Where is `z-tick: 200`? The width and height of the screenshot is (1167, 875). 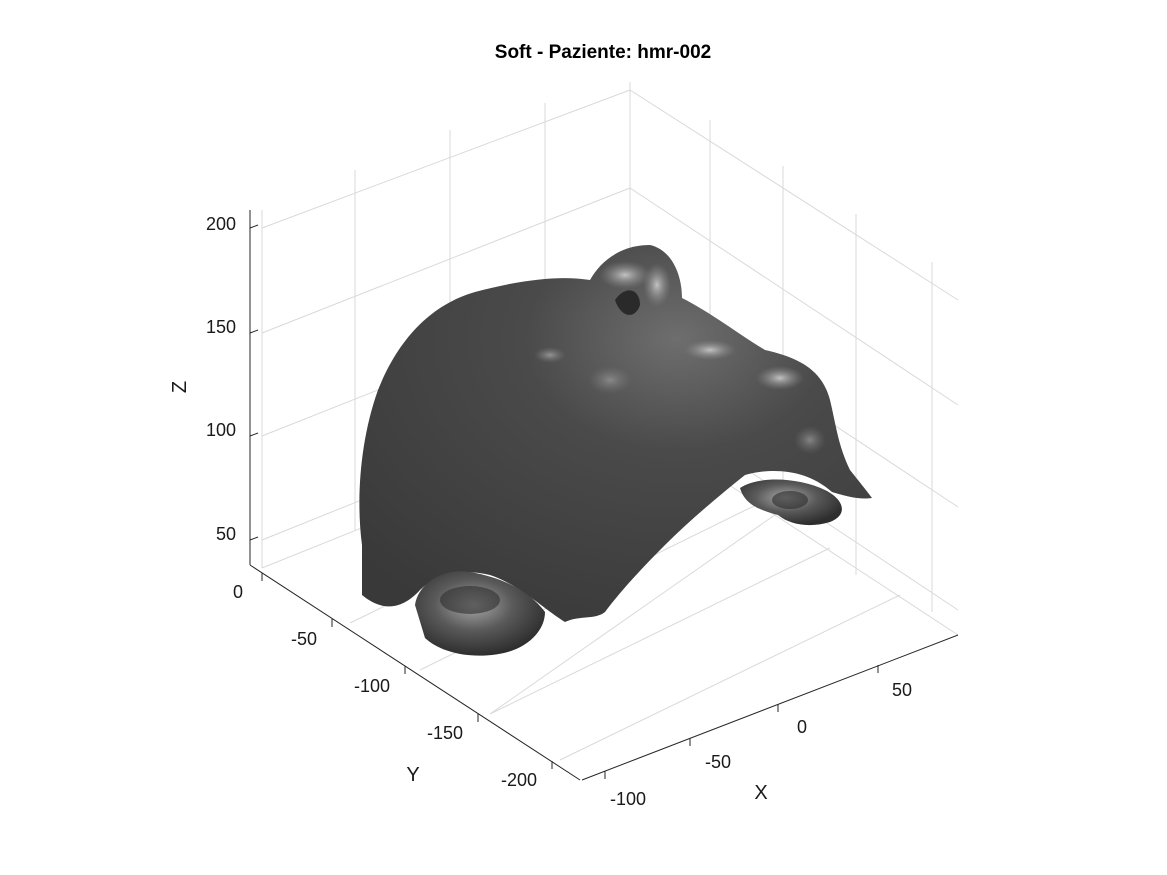
z-tick: 200 is located at coordinates (221, 224).